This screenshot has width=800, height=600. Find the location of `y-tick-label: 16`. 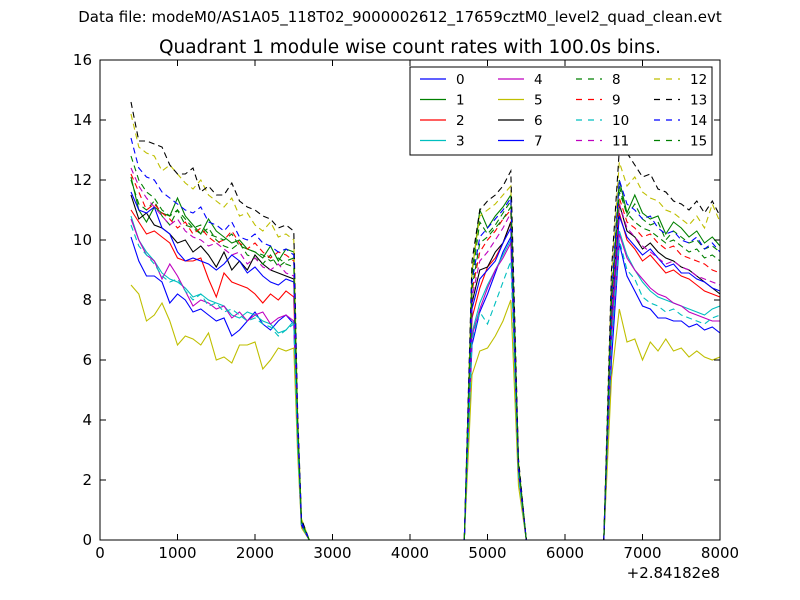

y-tick-label: 16 is located at coordinates (82, 60).